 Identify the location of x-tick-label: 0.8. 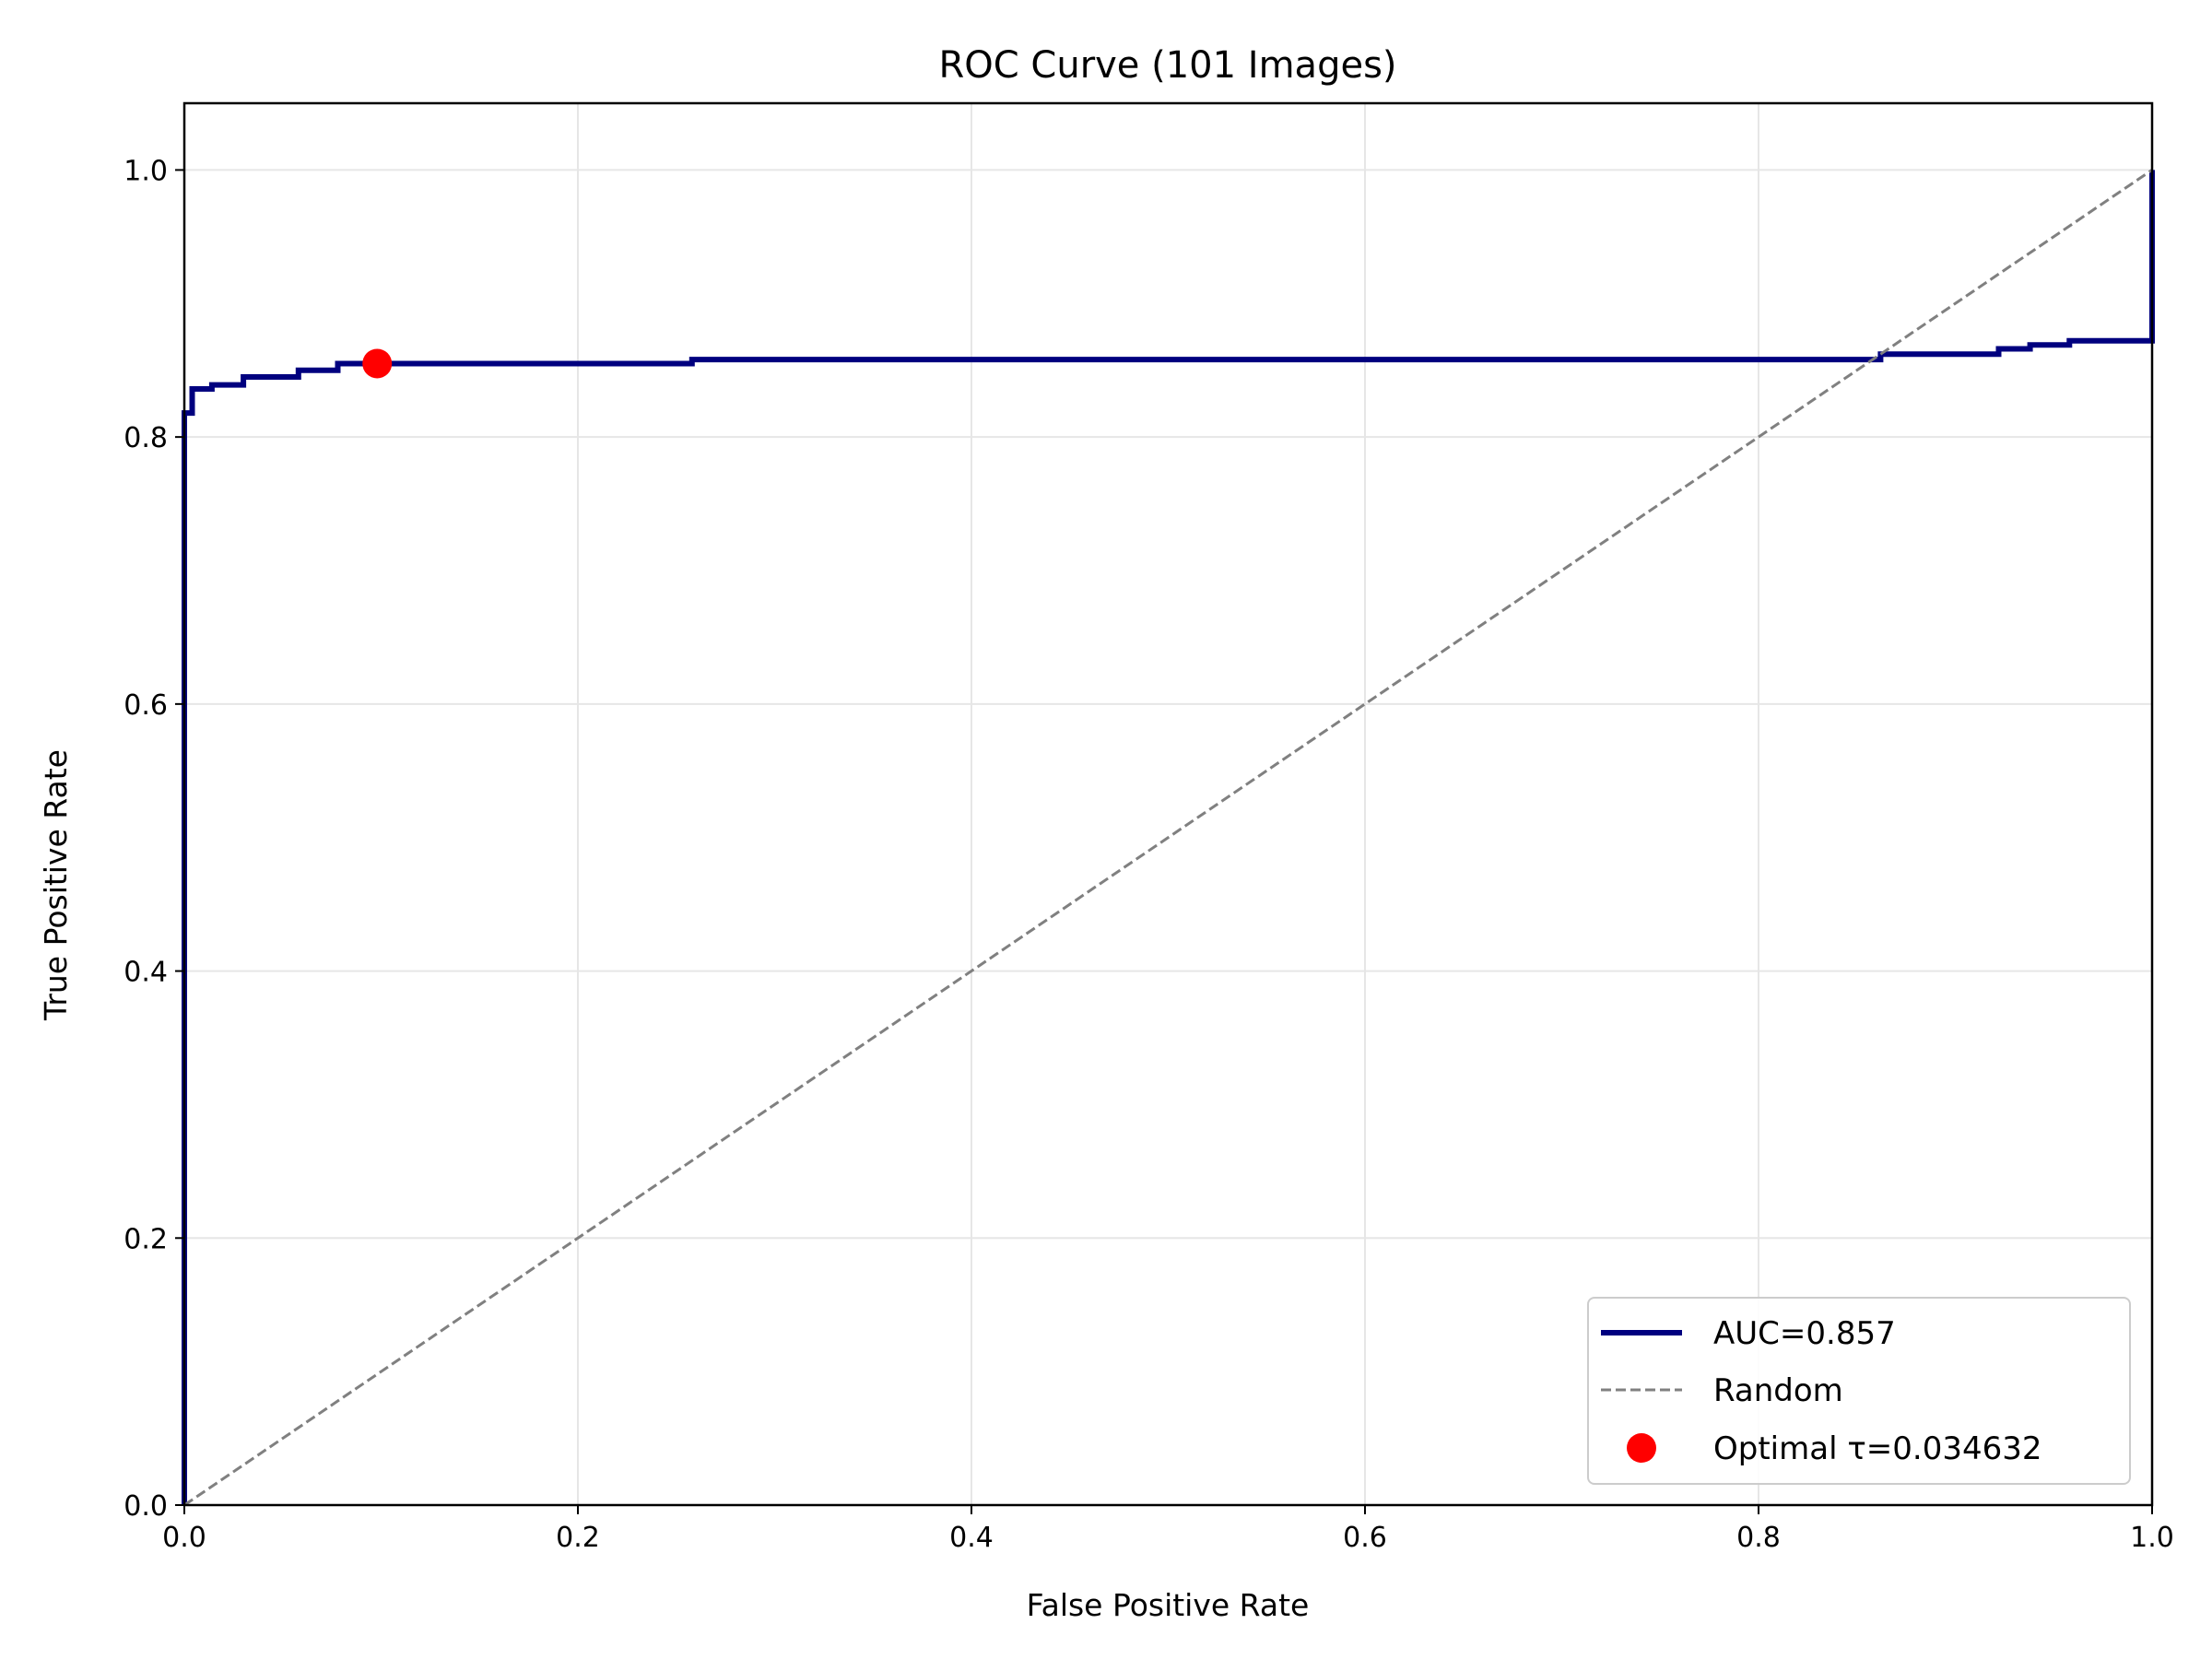
(1758, 1538).